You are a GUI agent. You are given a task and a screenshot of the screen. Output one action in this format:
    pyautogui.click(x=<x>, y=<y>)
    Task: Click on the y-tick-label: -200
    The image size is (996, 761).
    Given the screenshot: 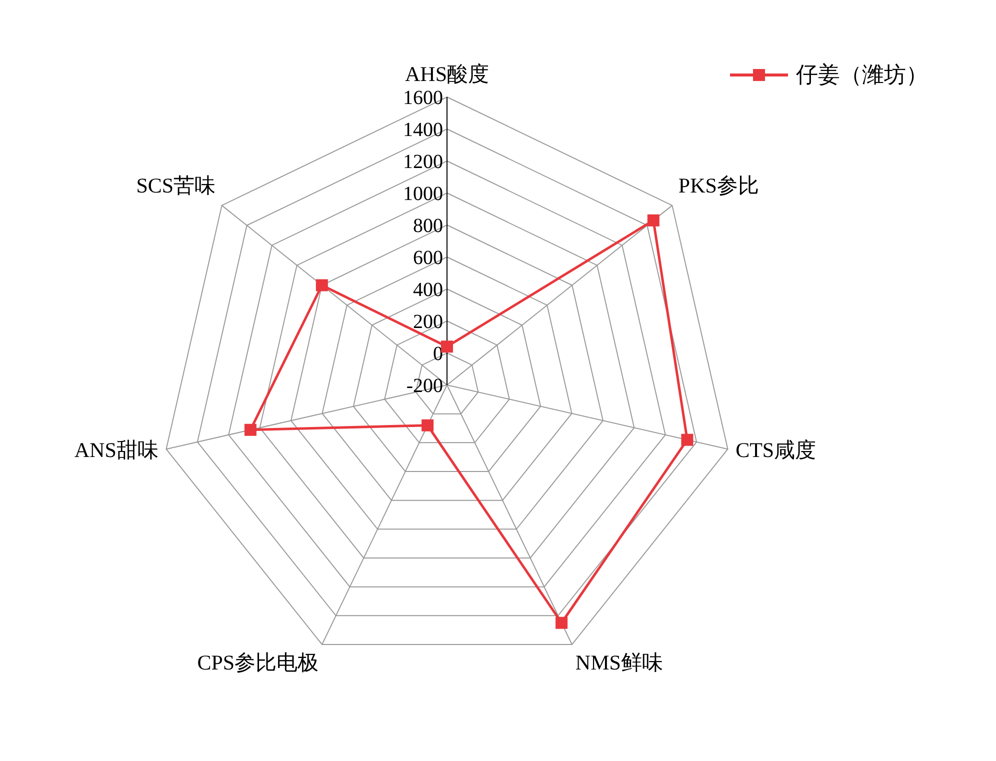 What is the action you would take?
    pyautogui.click(x=424, y=386)
    